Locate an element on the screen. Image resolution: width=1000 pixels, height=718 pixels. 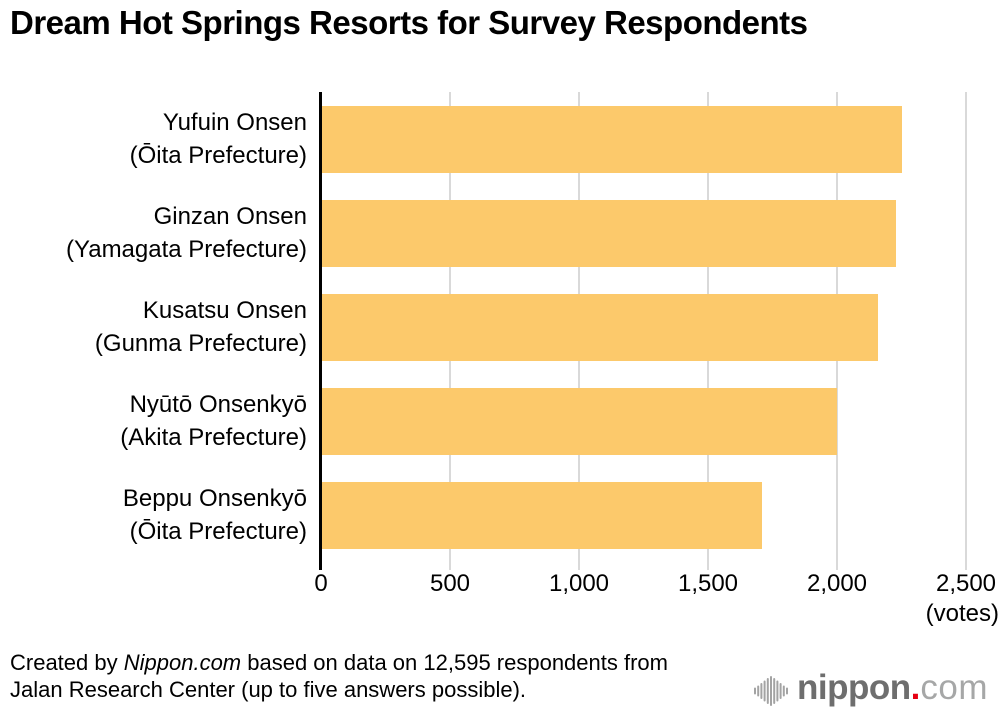
nippon-logo-icon is located at coordinates (771, 691).